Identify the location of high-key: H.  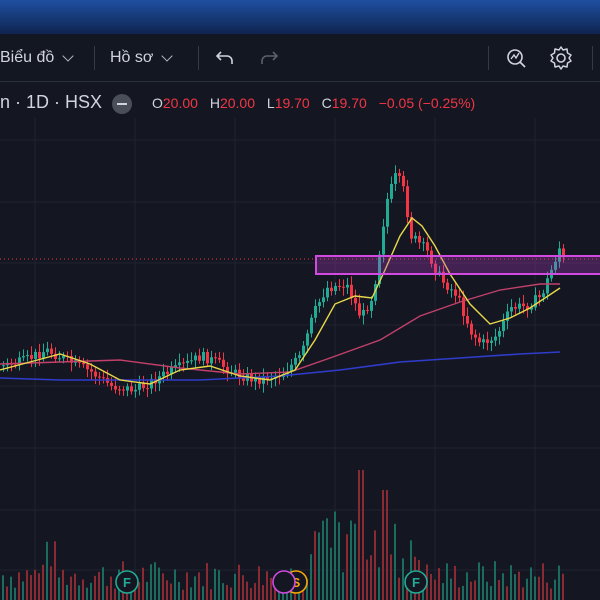
(214, 103).